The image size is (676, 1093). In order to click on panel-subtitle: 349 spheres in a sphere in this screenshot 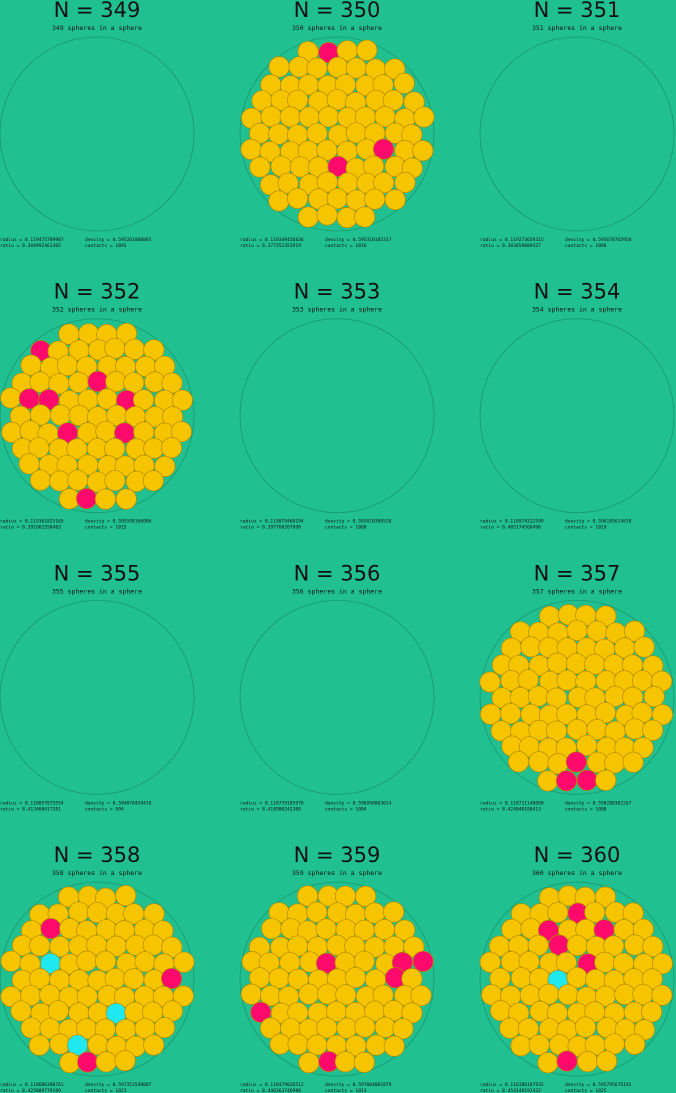, I will do `click(97, 28)`.